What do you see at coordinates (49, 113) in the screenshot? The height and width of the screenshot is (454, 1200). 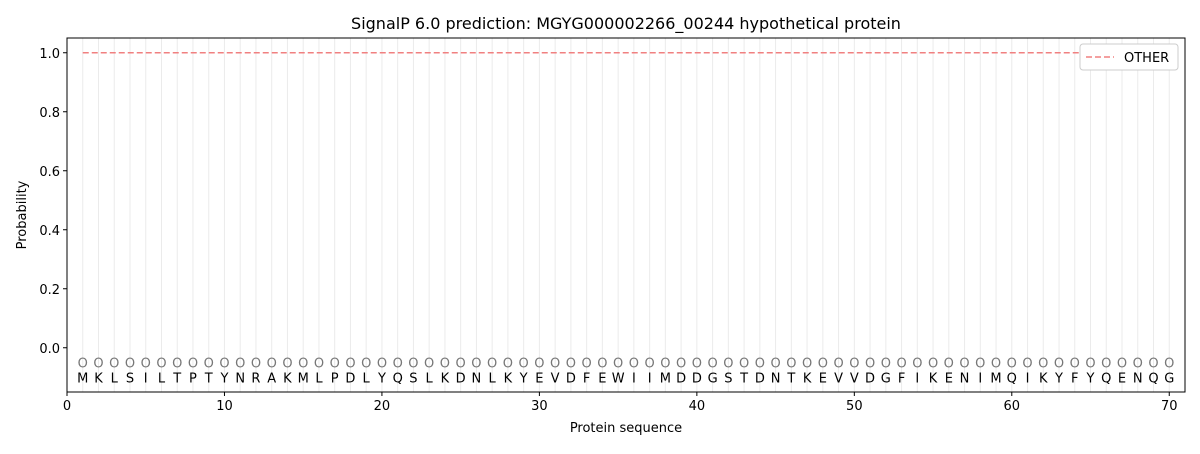 I see `y-tick-label: 0.8` at bounding box center [49, 113].